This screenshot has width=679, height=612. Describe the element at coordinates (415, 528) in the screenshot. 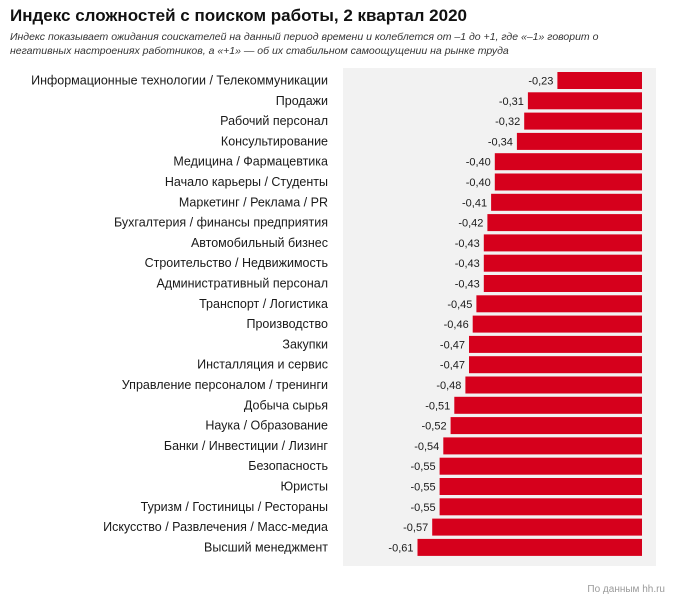

I see `value-label: -0,57` at that location.